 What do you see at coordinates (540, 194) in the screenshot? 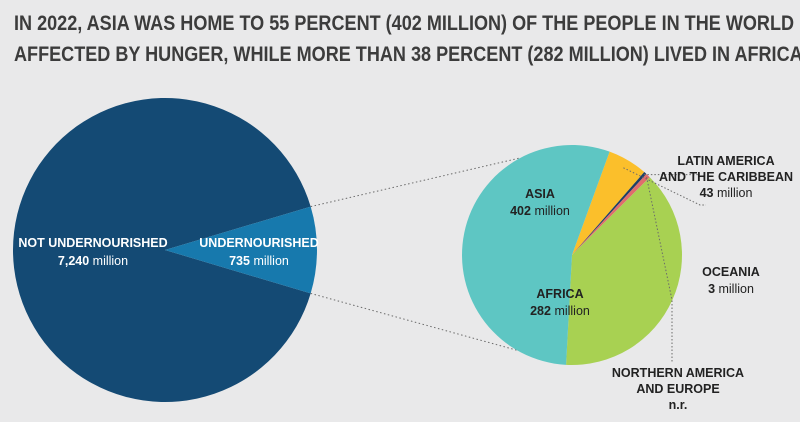
I see `label-asia: ASIA` at bounding box center [540, 194].